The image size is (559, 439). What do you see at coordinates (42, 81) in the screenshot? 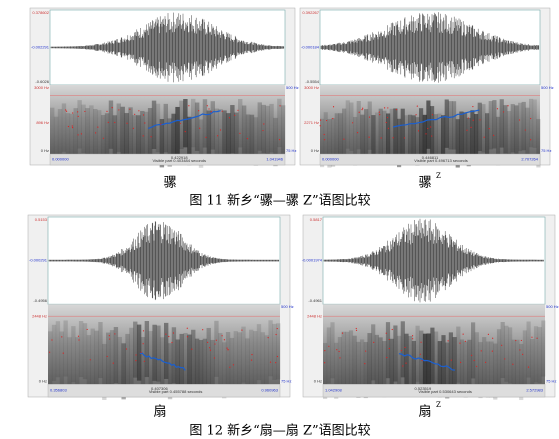
I see `waveform-label: -0.6026` at bounding box center [42, 81].